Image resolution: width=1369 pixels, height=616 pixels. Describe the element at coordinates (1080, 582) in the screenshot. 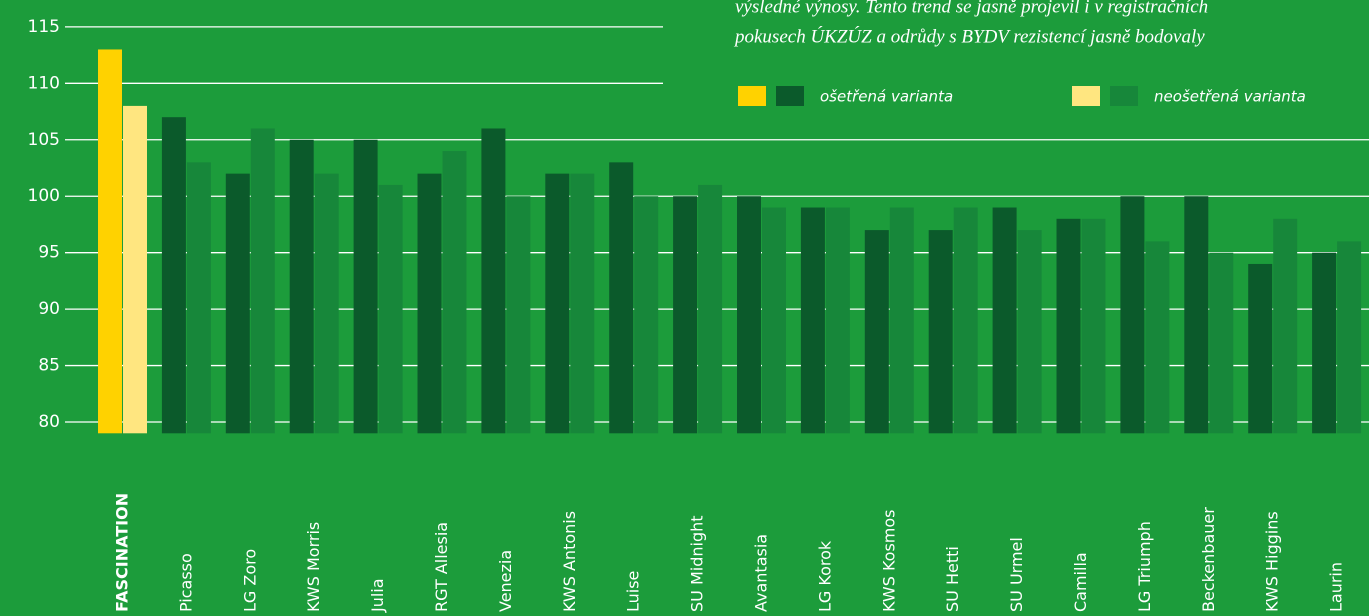

I see `x-tick-label: Camilla` at that location.